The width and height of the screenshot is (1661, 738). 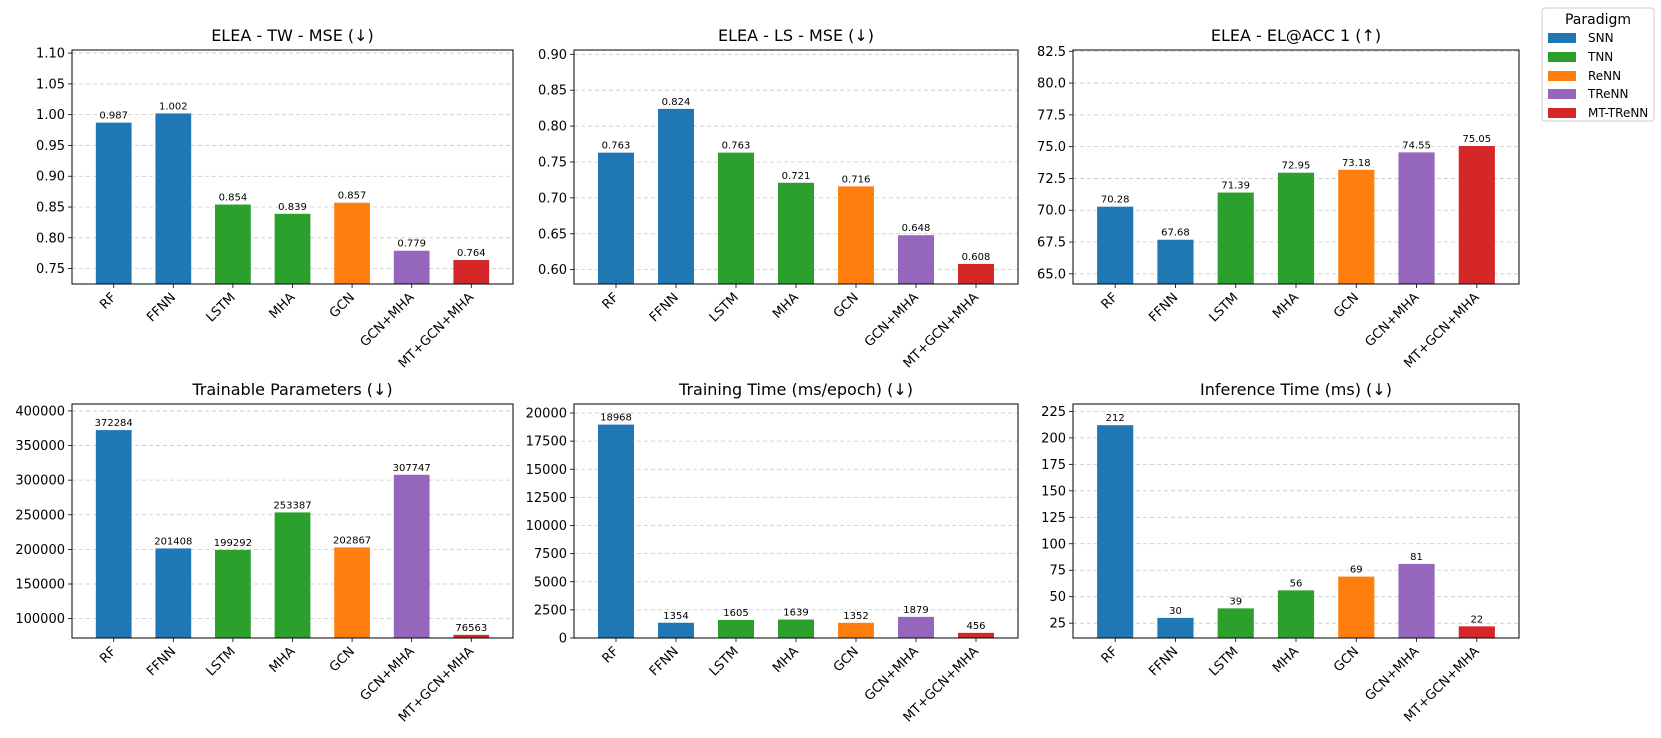 What do you see at coordinates (856, 179) in the screenshot?
I see `data-label: 0.716` at bounding box center [856, 179].